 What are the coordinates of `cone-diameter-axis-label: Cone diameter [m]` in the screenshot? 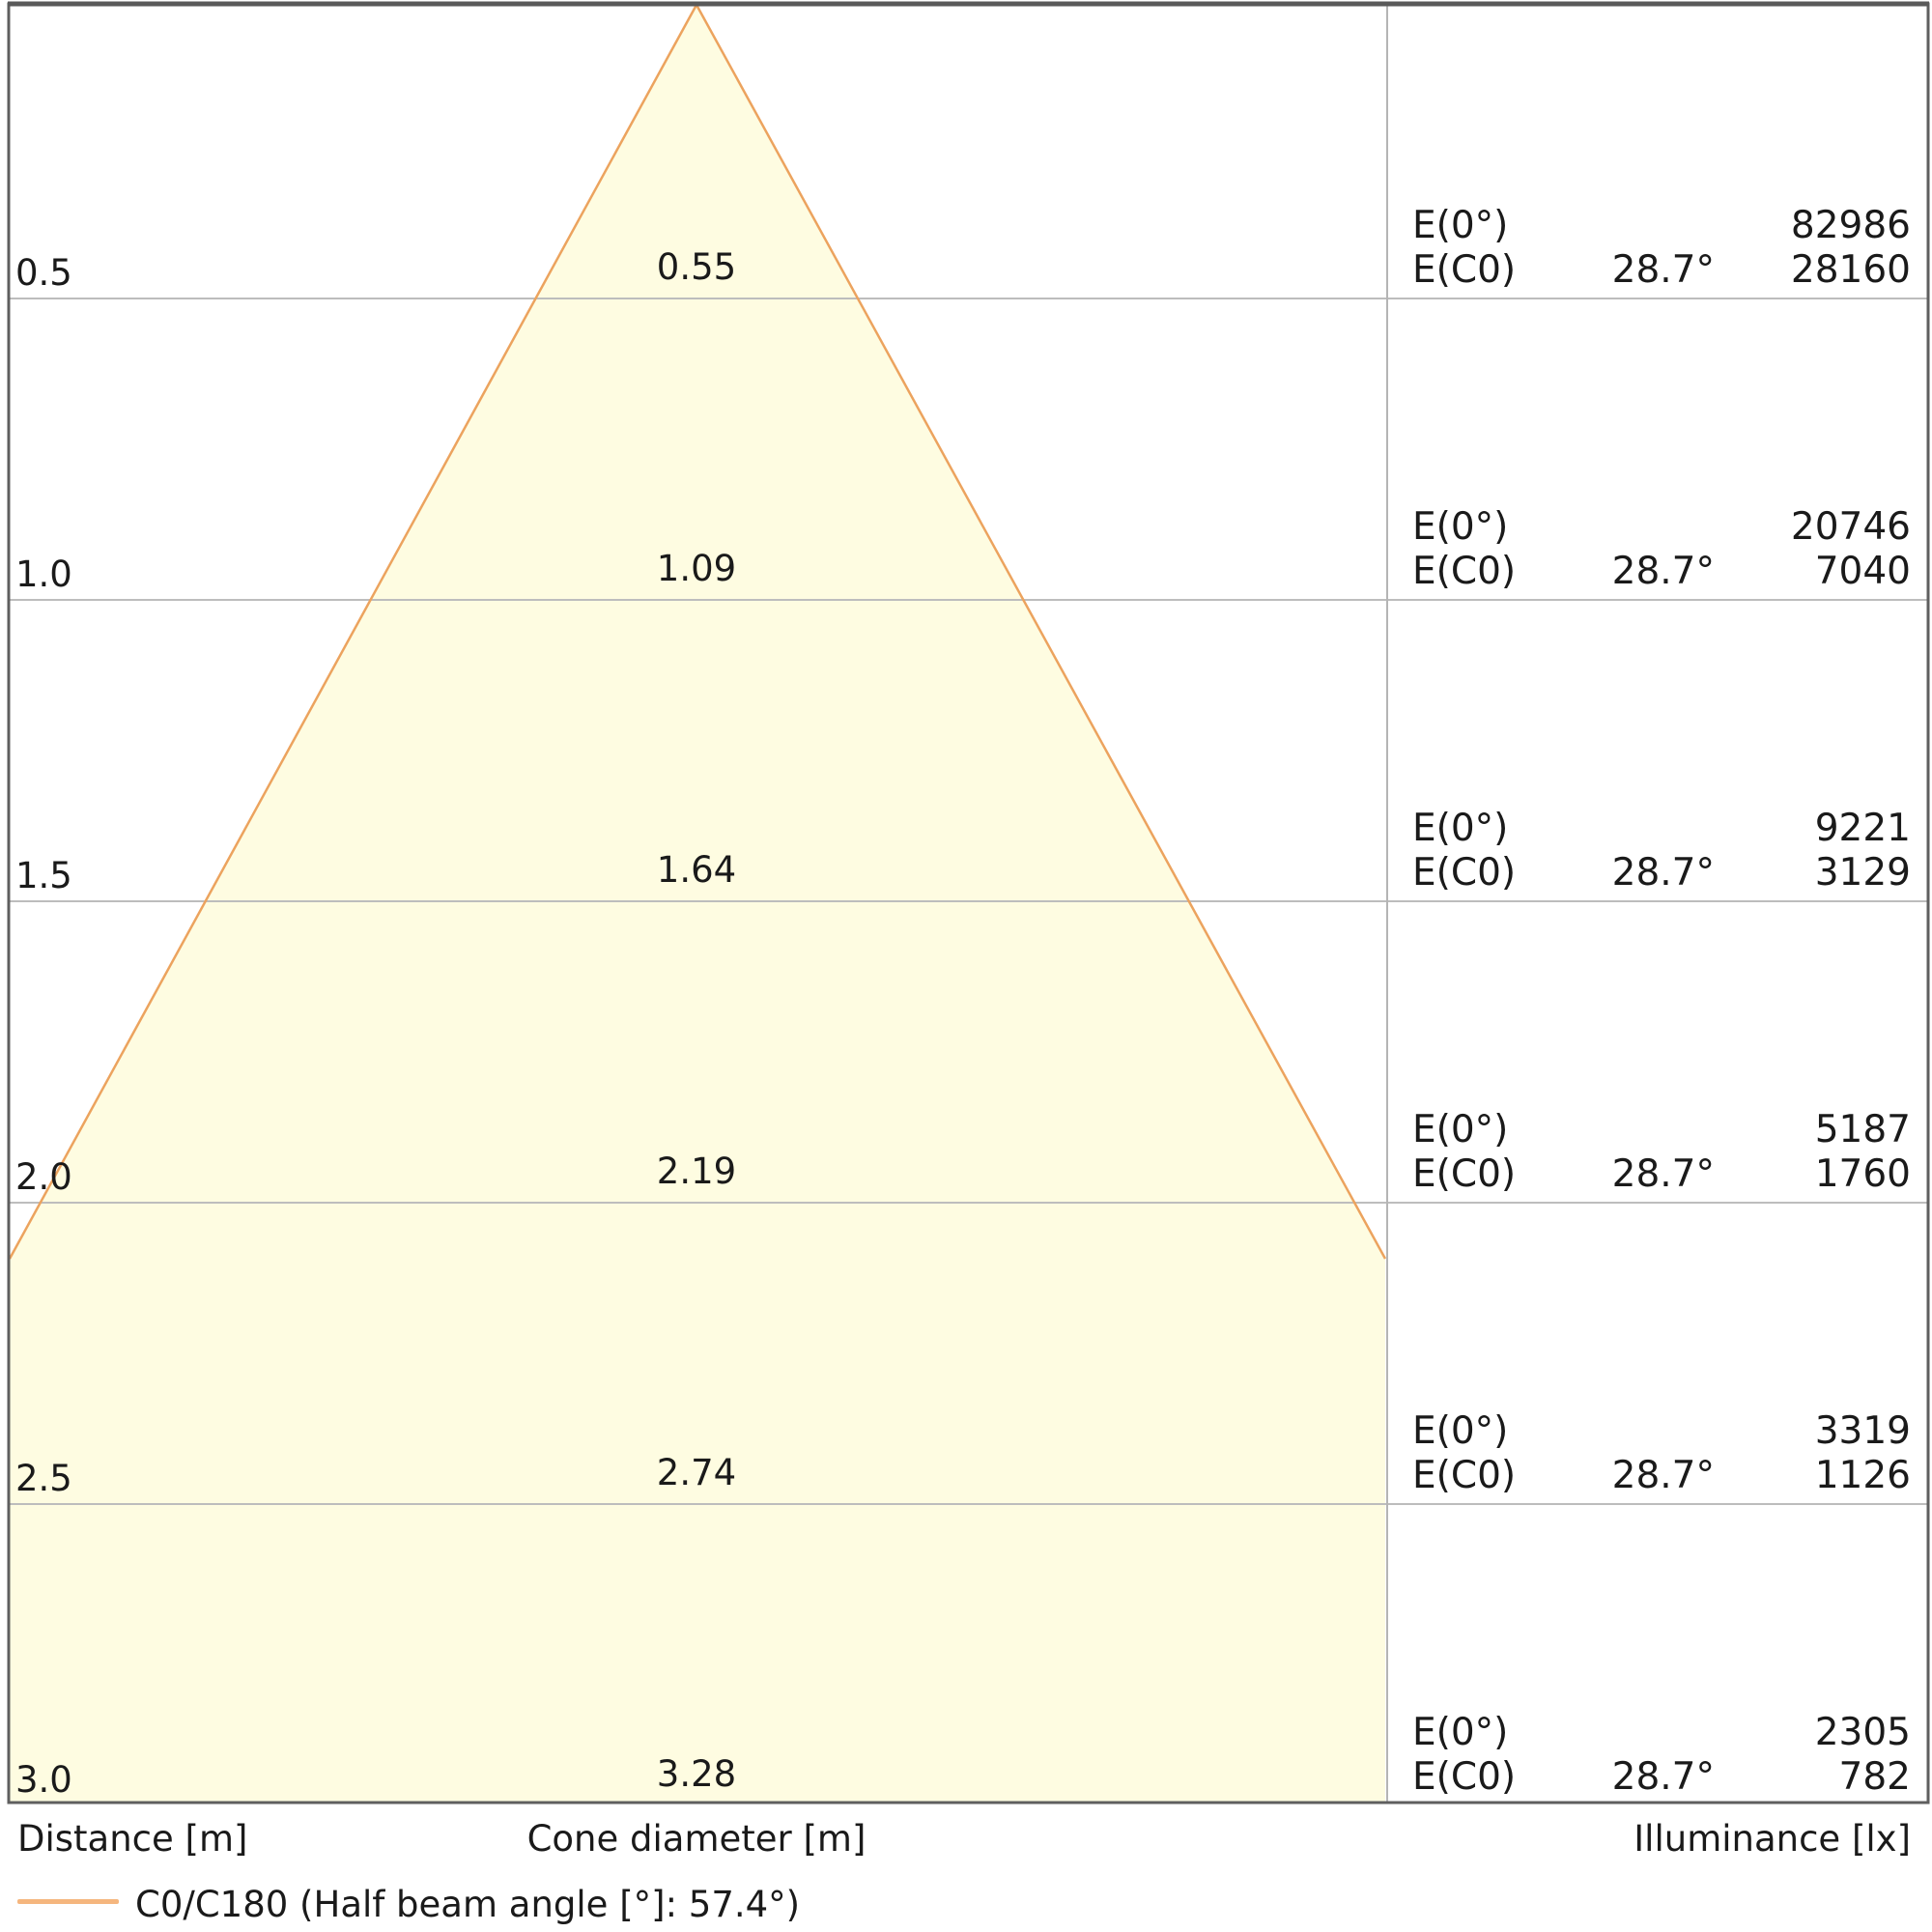 It's located at (696, 1839).